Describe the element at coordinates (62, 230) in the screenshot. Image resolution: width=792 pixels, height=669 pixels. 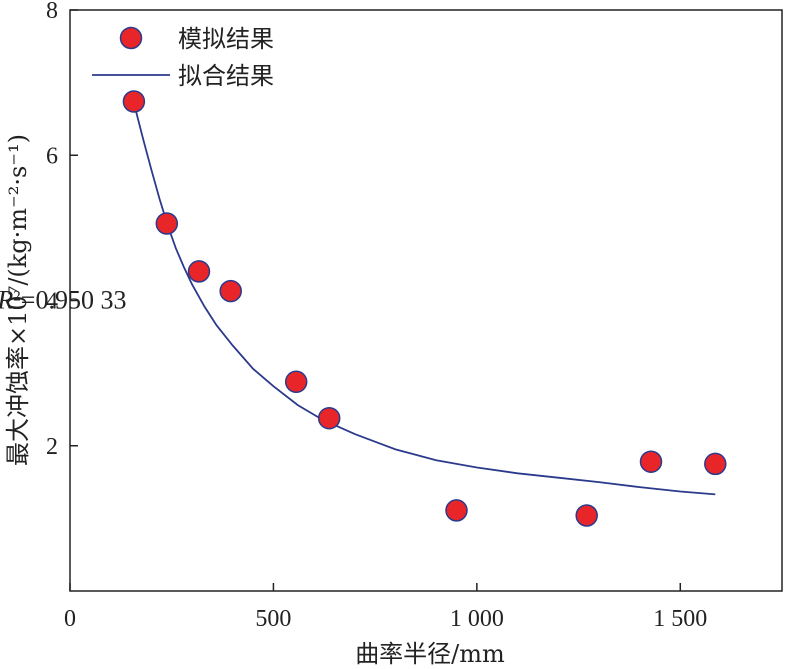
I see `y-axis-ticks: 2 4 6 8` at that location.